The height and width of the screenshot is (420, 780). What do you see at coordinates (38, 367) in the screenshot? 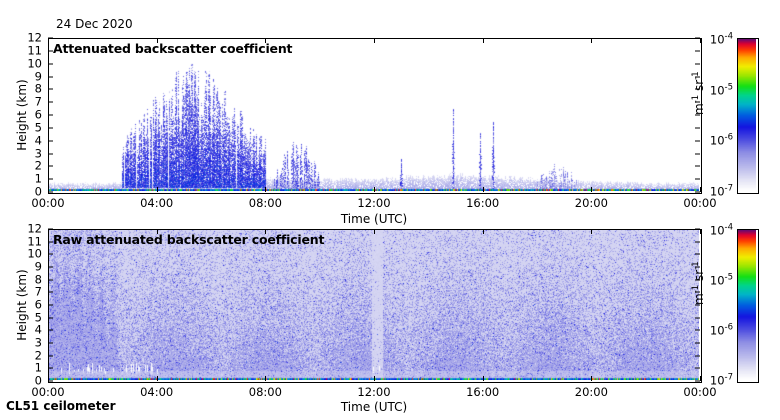
I see `ytick-label: 1` at bounding box center [38, 367].